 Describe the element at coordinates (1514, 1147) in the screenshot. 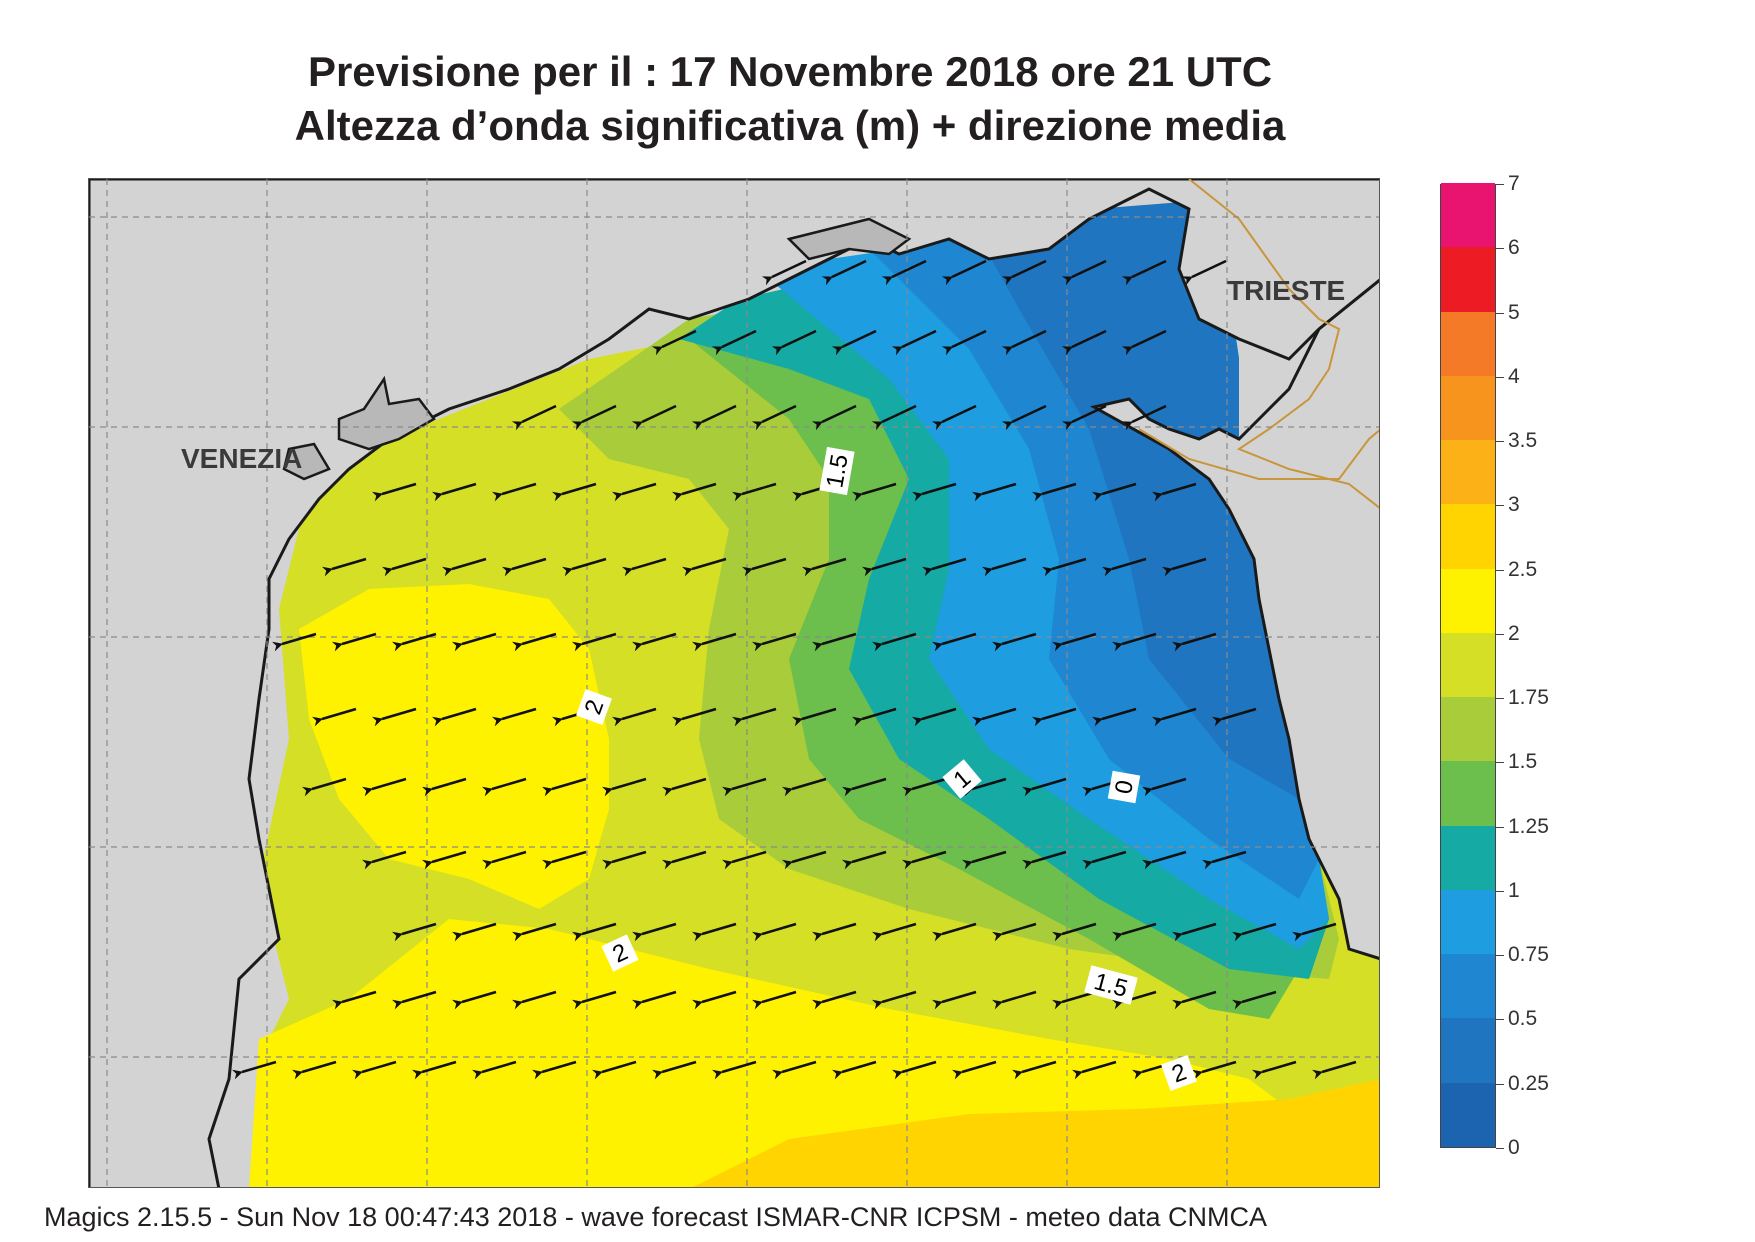

I see `colorbar-tick-label: 0` at that location.